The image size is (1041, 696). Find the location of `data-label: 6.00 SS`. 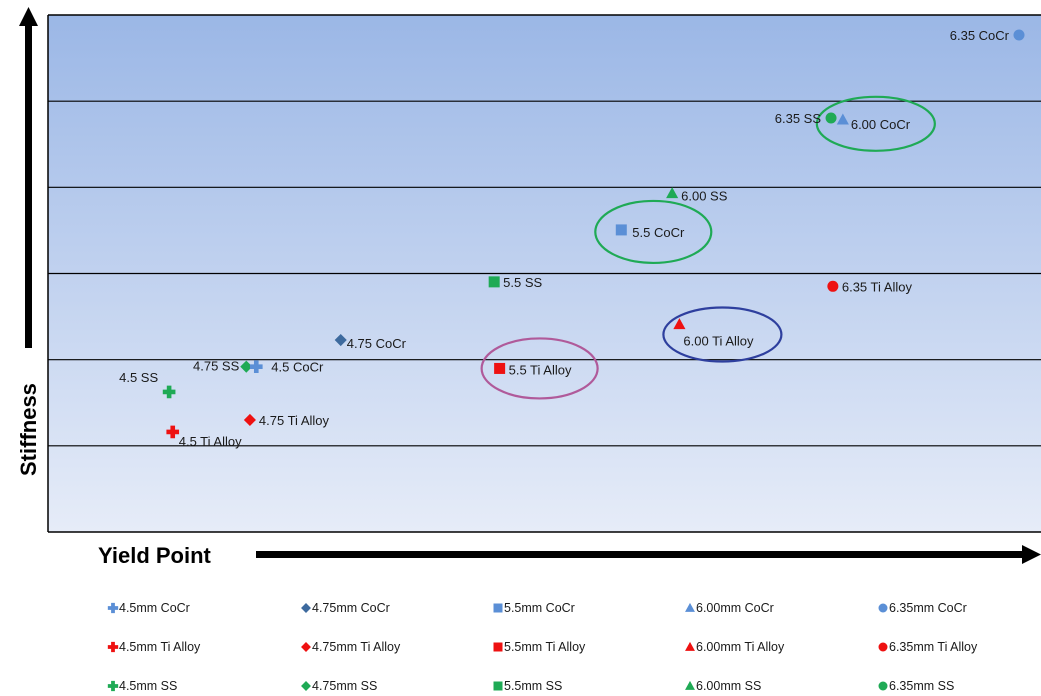

data-label: 6.00 SS is located at coordinates (704, 196).